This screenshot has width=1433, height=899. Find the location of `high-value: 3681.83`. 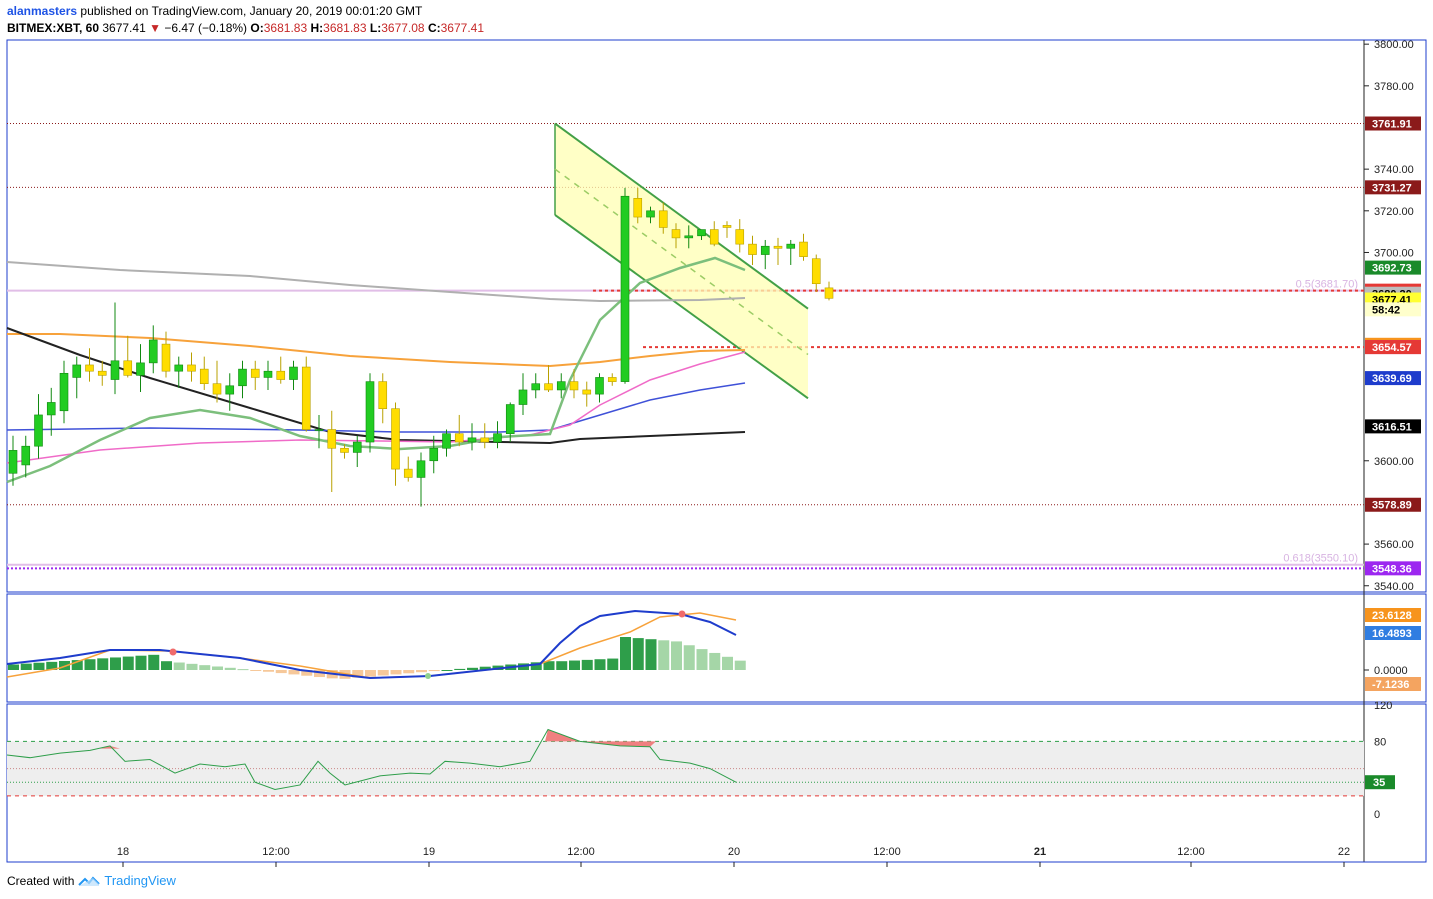

high-value: 3681.83 is located at coordinates (345, 28).